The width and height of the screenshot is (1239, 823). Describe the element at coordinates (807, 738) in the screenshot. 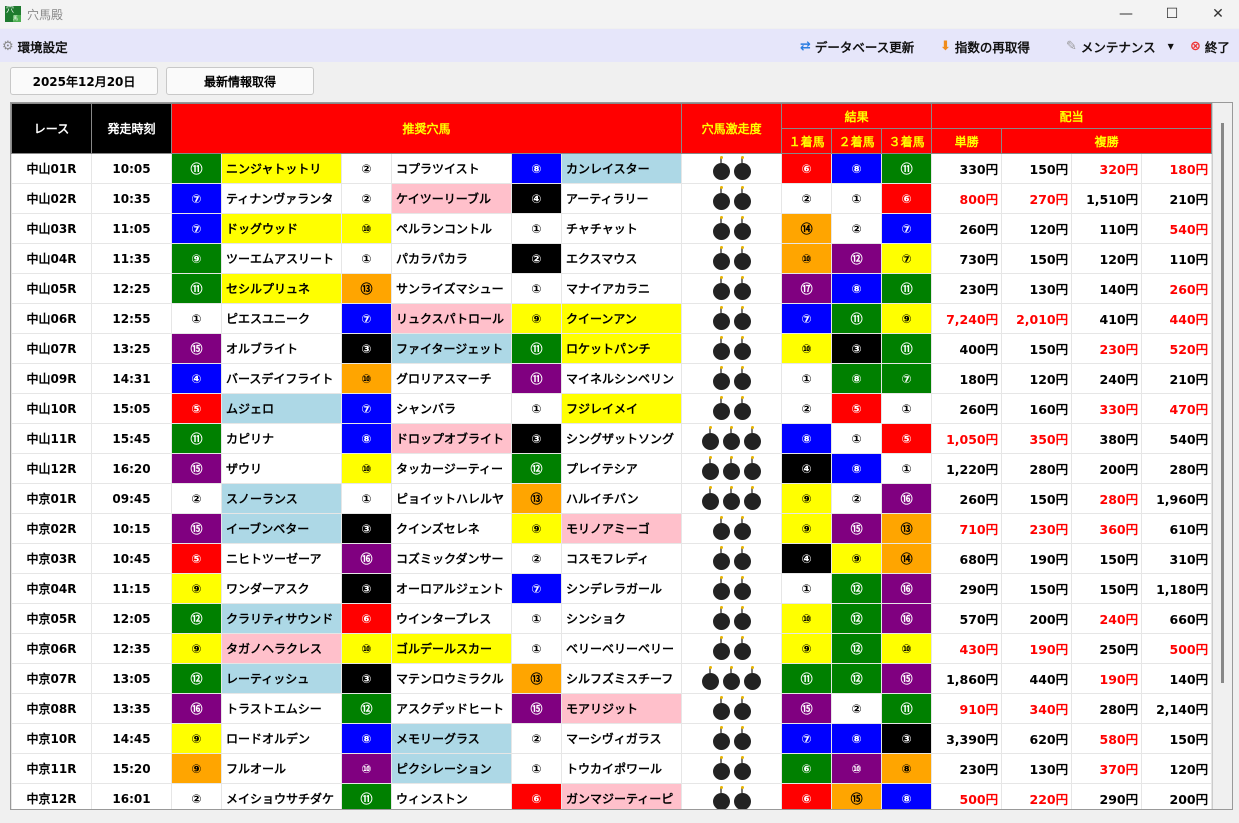

I see `result-cell: ⑦` at that location.